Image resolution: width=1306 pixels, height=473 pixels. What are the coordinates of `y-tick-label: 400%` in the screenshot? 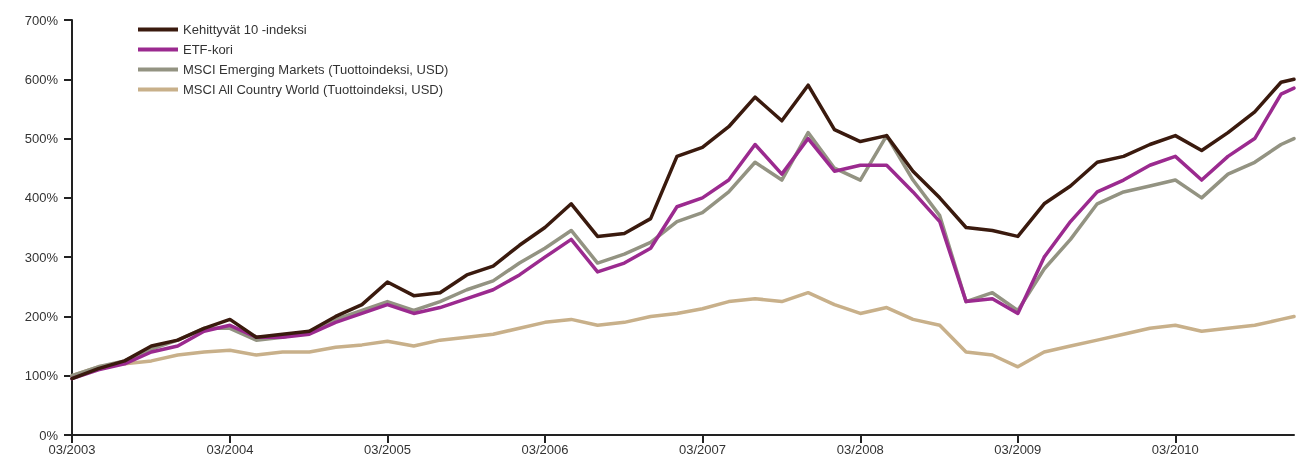 It's located at (41, 198).